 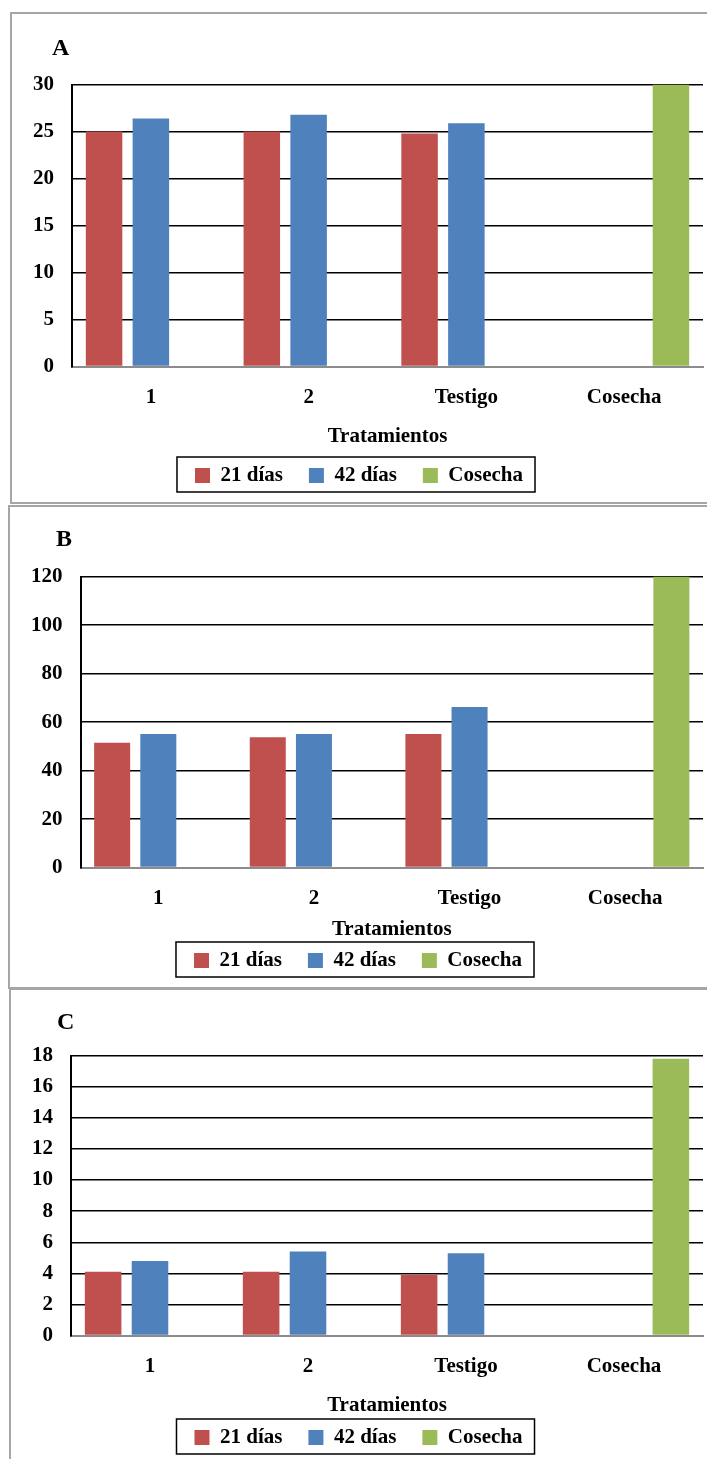 What do you see at coordinates (47, 1302) in the screenshot?
I see `y-tick-label: 2` at bounding box center [47, 1302].